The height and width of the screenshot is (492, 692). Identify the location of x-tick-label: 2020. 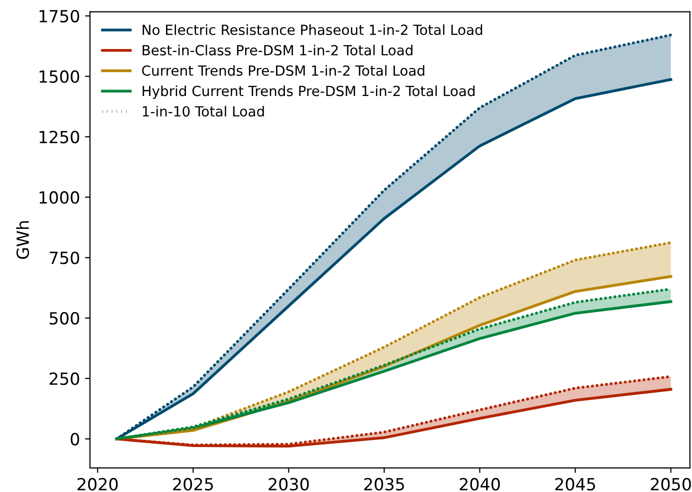
(98, 484).